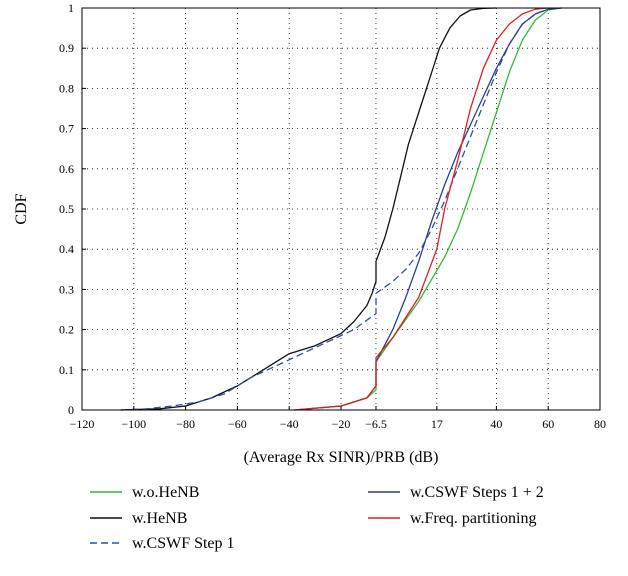 The image size is (628, 576). What do you see at coordinates (66, 169) in the screenshot?
I see `y-tick-label: 0.6` at bounding box center [66, 169].